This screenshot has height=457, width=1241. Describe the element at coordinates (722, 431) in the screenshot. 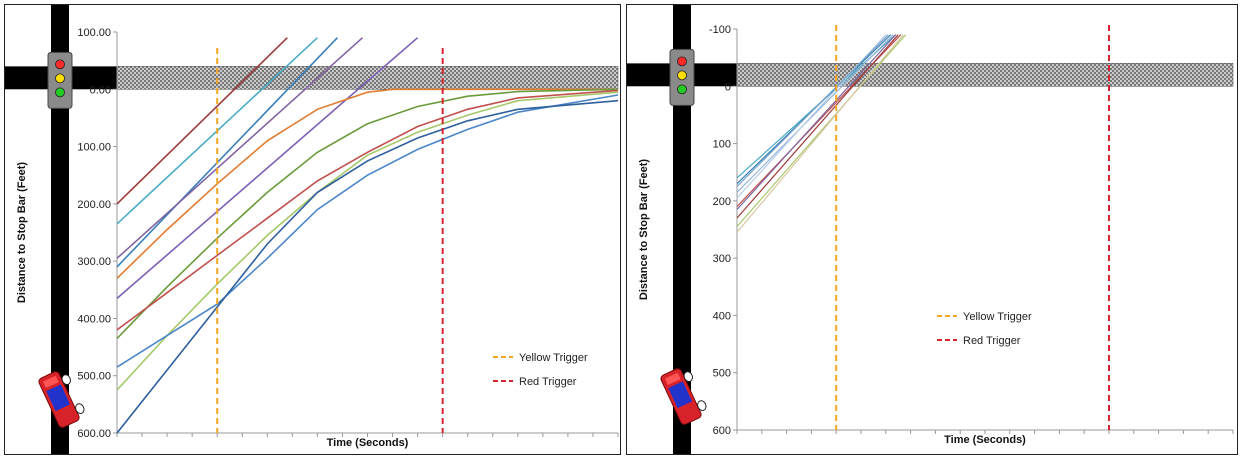

I see `y-tick-label: 600` at that location.